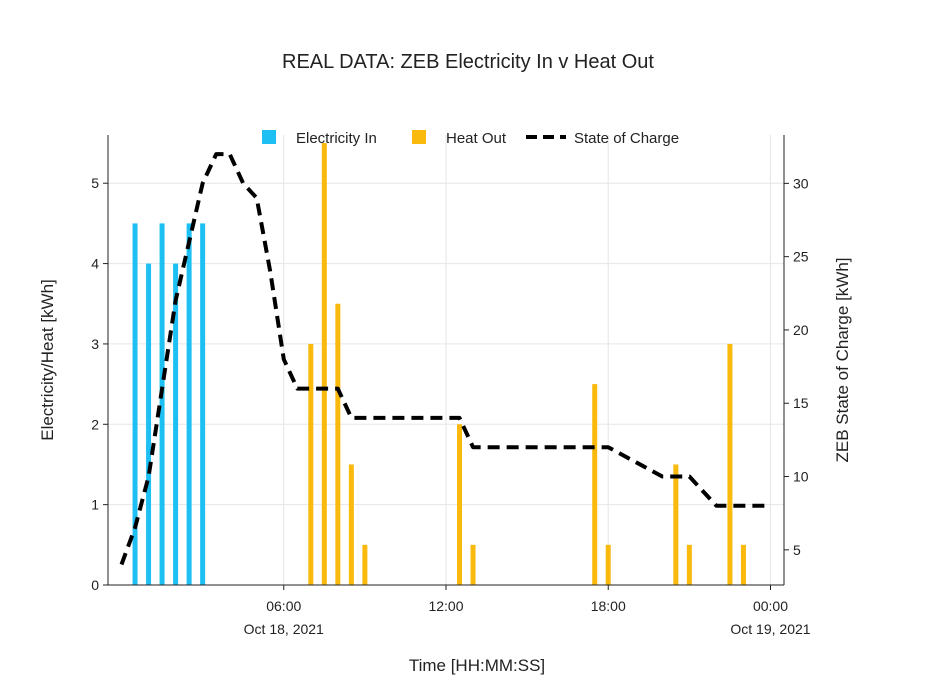  Describe the element at coordinates (801, 183) in the screenshot. I see `y2-tick-label: 30` at that location.